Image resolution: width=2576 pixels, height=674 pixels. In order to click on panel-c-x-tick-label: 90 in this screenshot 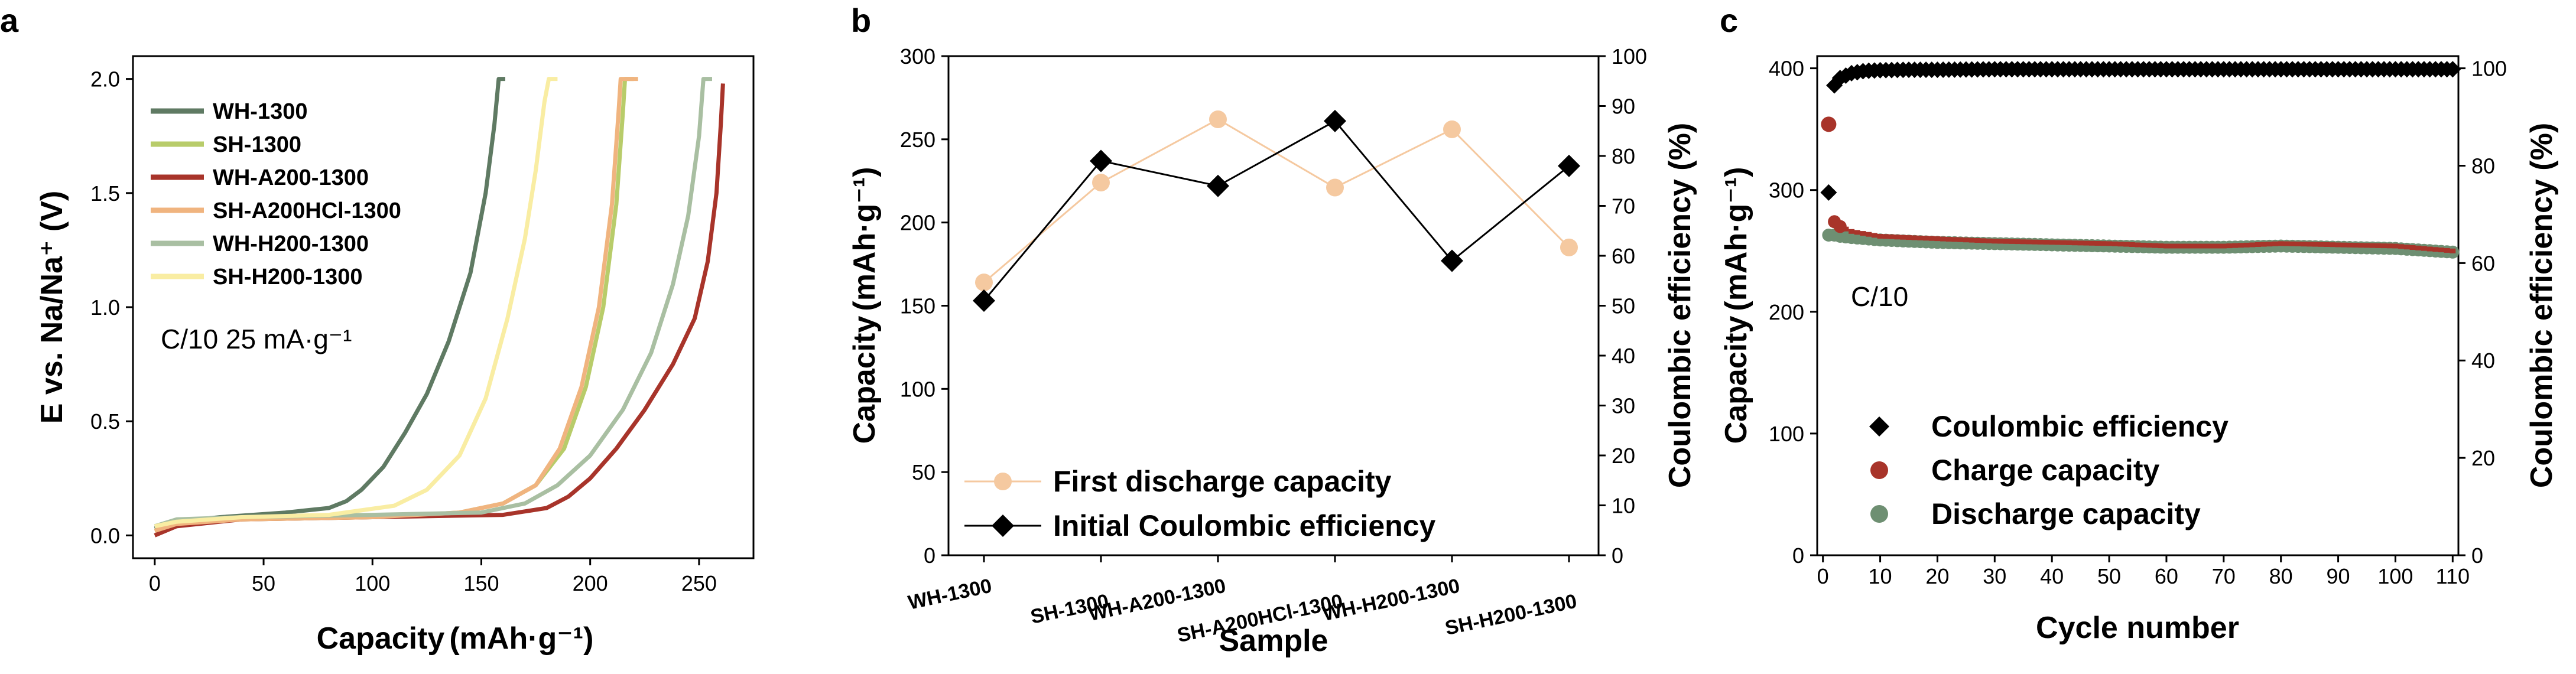, I will do `click(2338, 576)`.